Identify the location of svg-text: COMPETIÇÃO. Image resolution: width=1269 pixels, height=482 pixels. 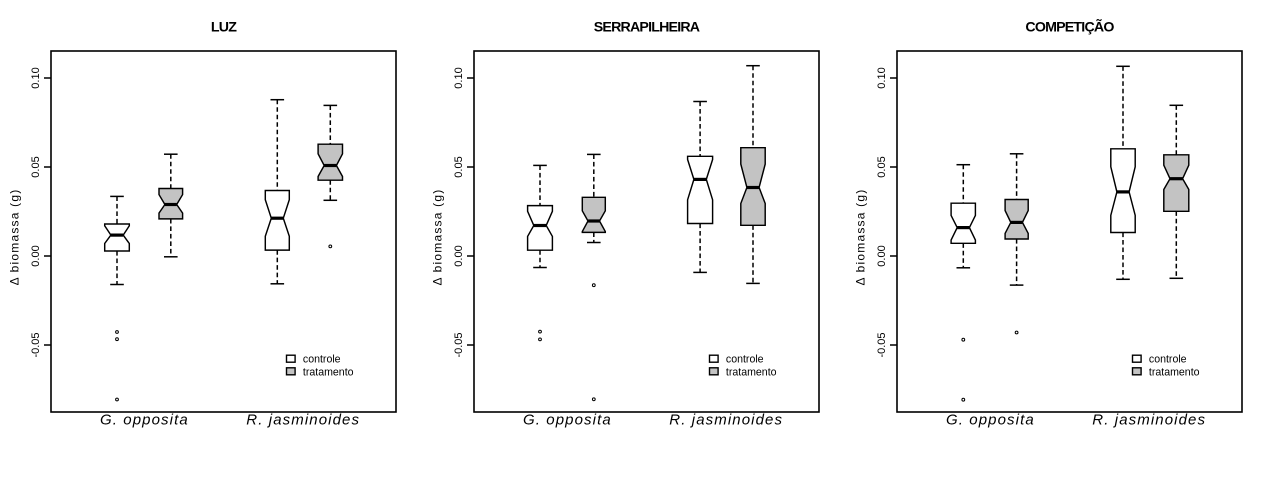
(1069, 27).